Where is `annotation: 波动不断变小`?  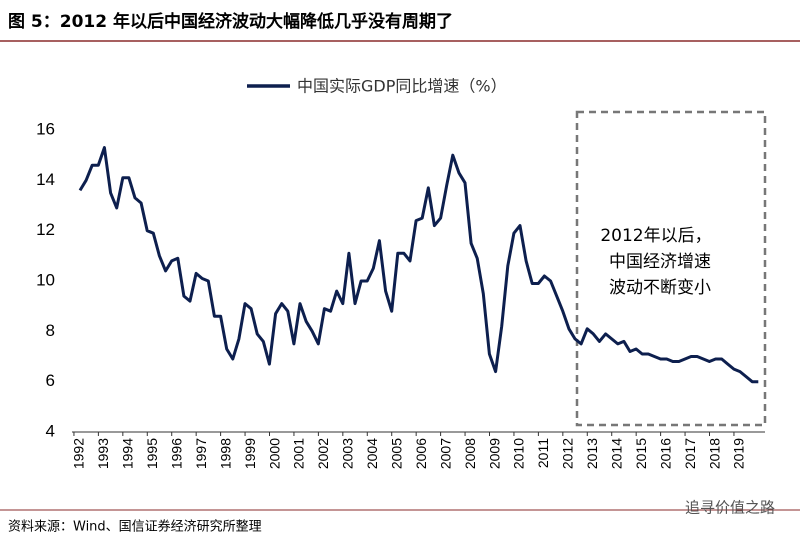
annotation: 波动不断变小 is located at coordinates (660, 288).